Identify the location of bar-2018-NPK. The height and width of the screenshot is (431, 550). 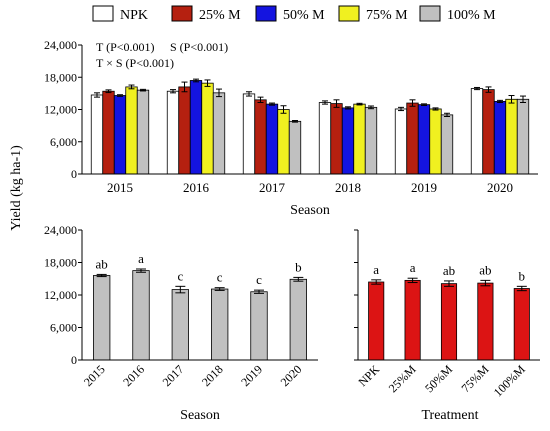
(325, 138).